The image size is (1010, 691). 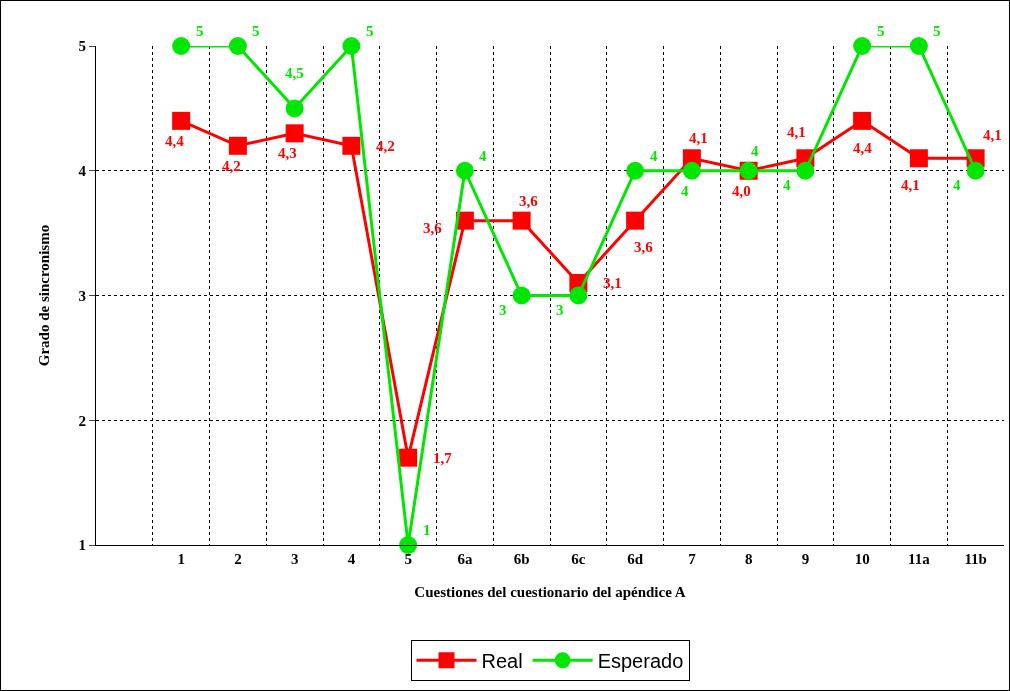 What do you see at coordinates (82, 545) in the screenshot?
I see `y-tick-label: 1` at bounding box center [82, 545].